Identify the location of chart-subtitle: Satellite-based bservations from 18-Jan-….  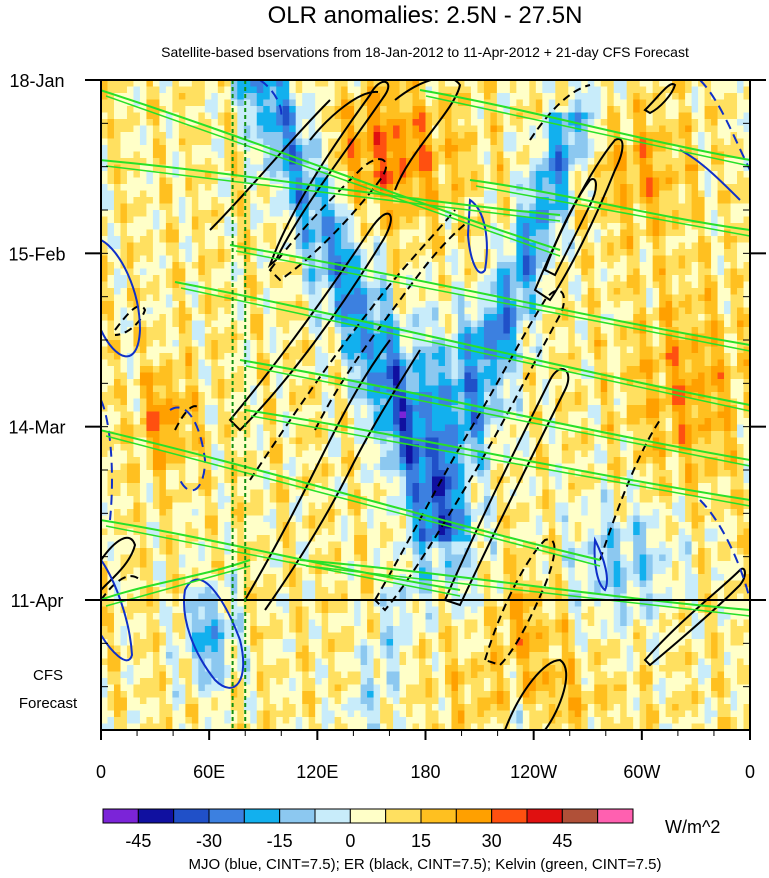
(425, 52).